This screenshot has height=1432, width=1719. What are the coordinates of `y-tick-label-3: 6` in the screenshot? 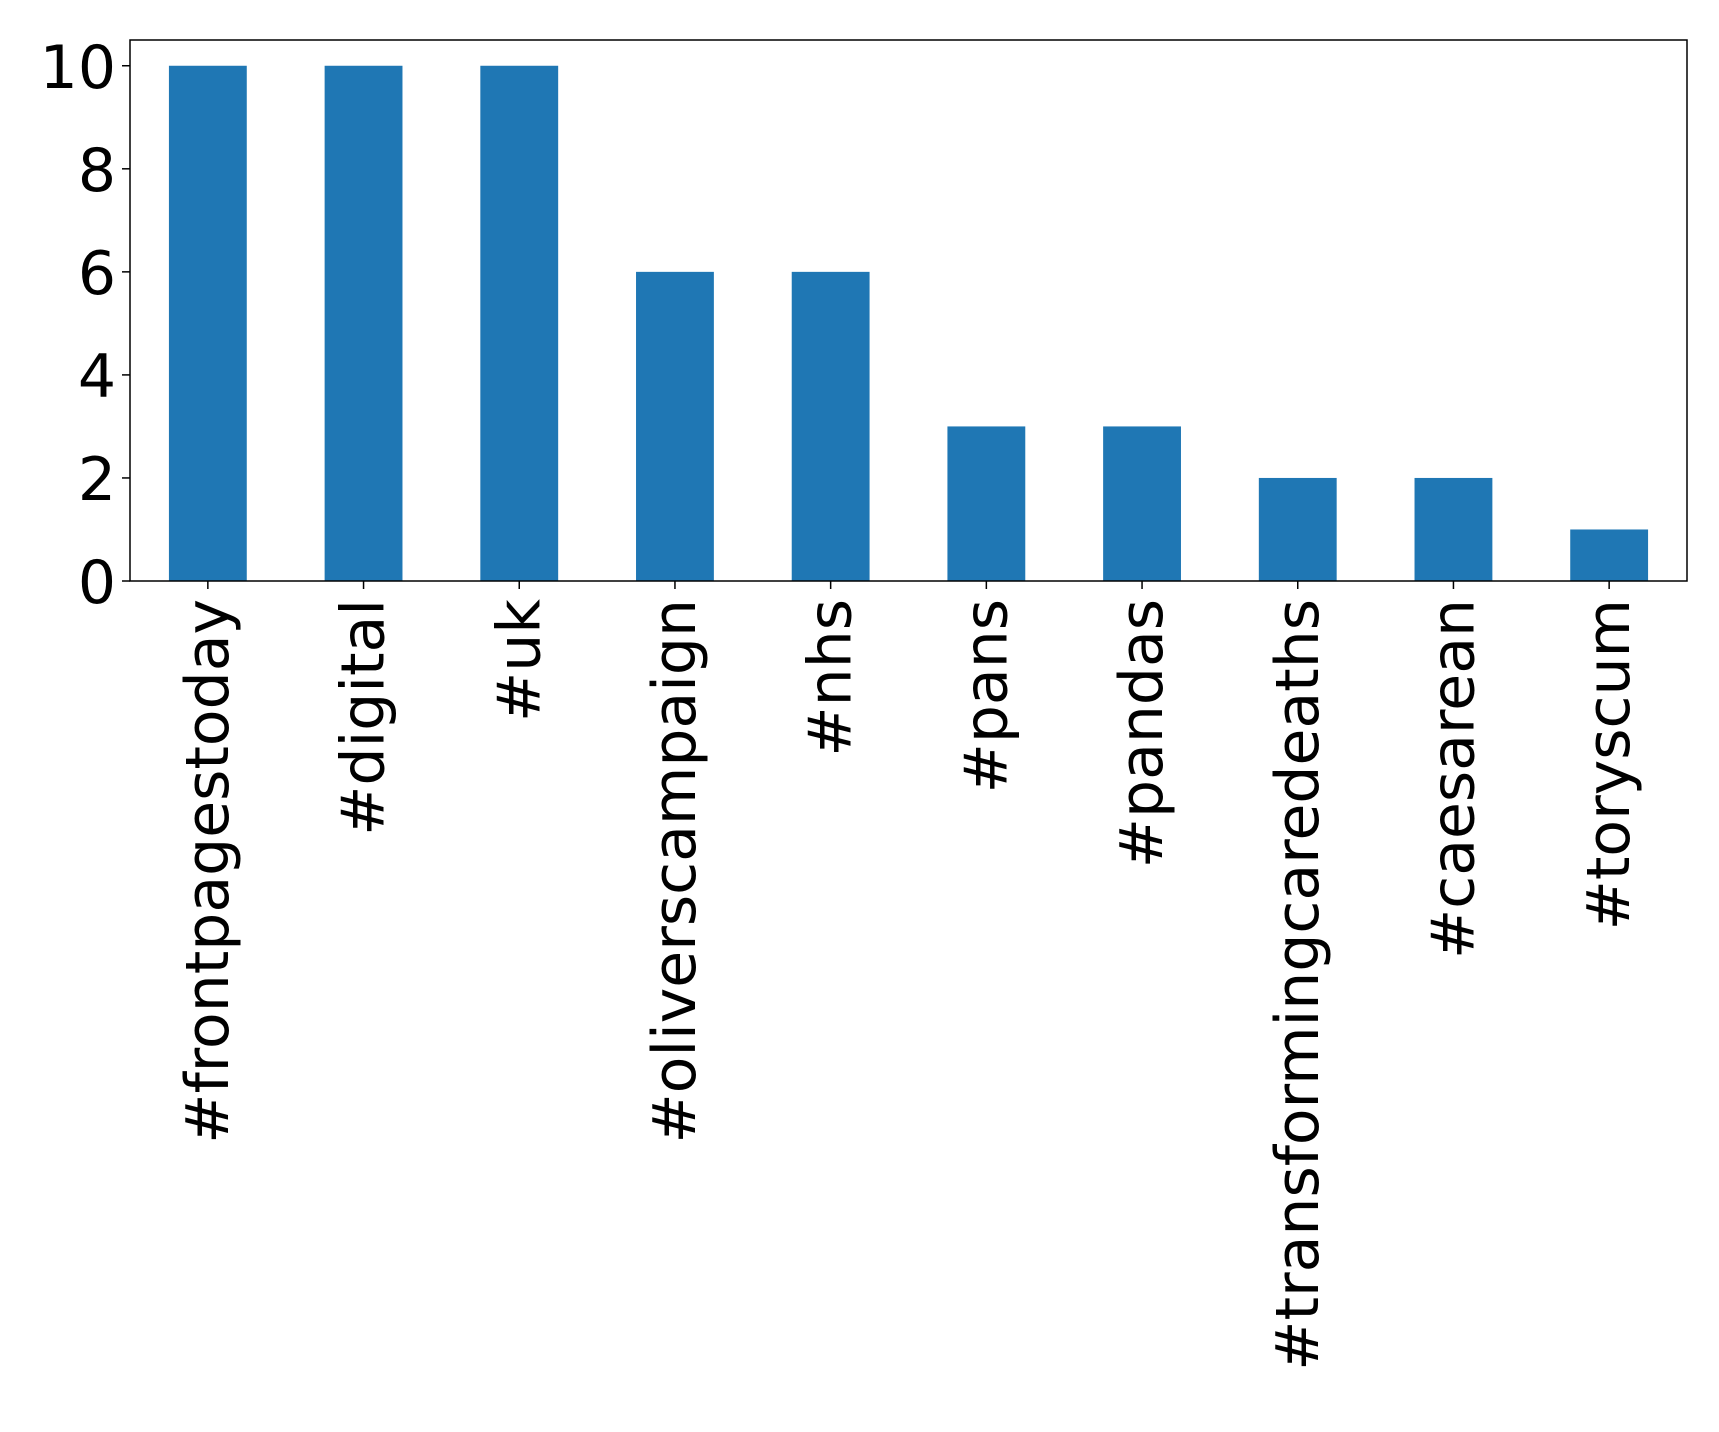 It's located at (97, 274).